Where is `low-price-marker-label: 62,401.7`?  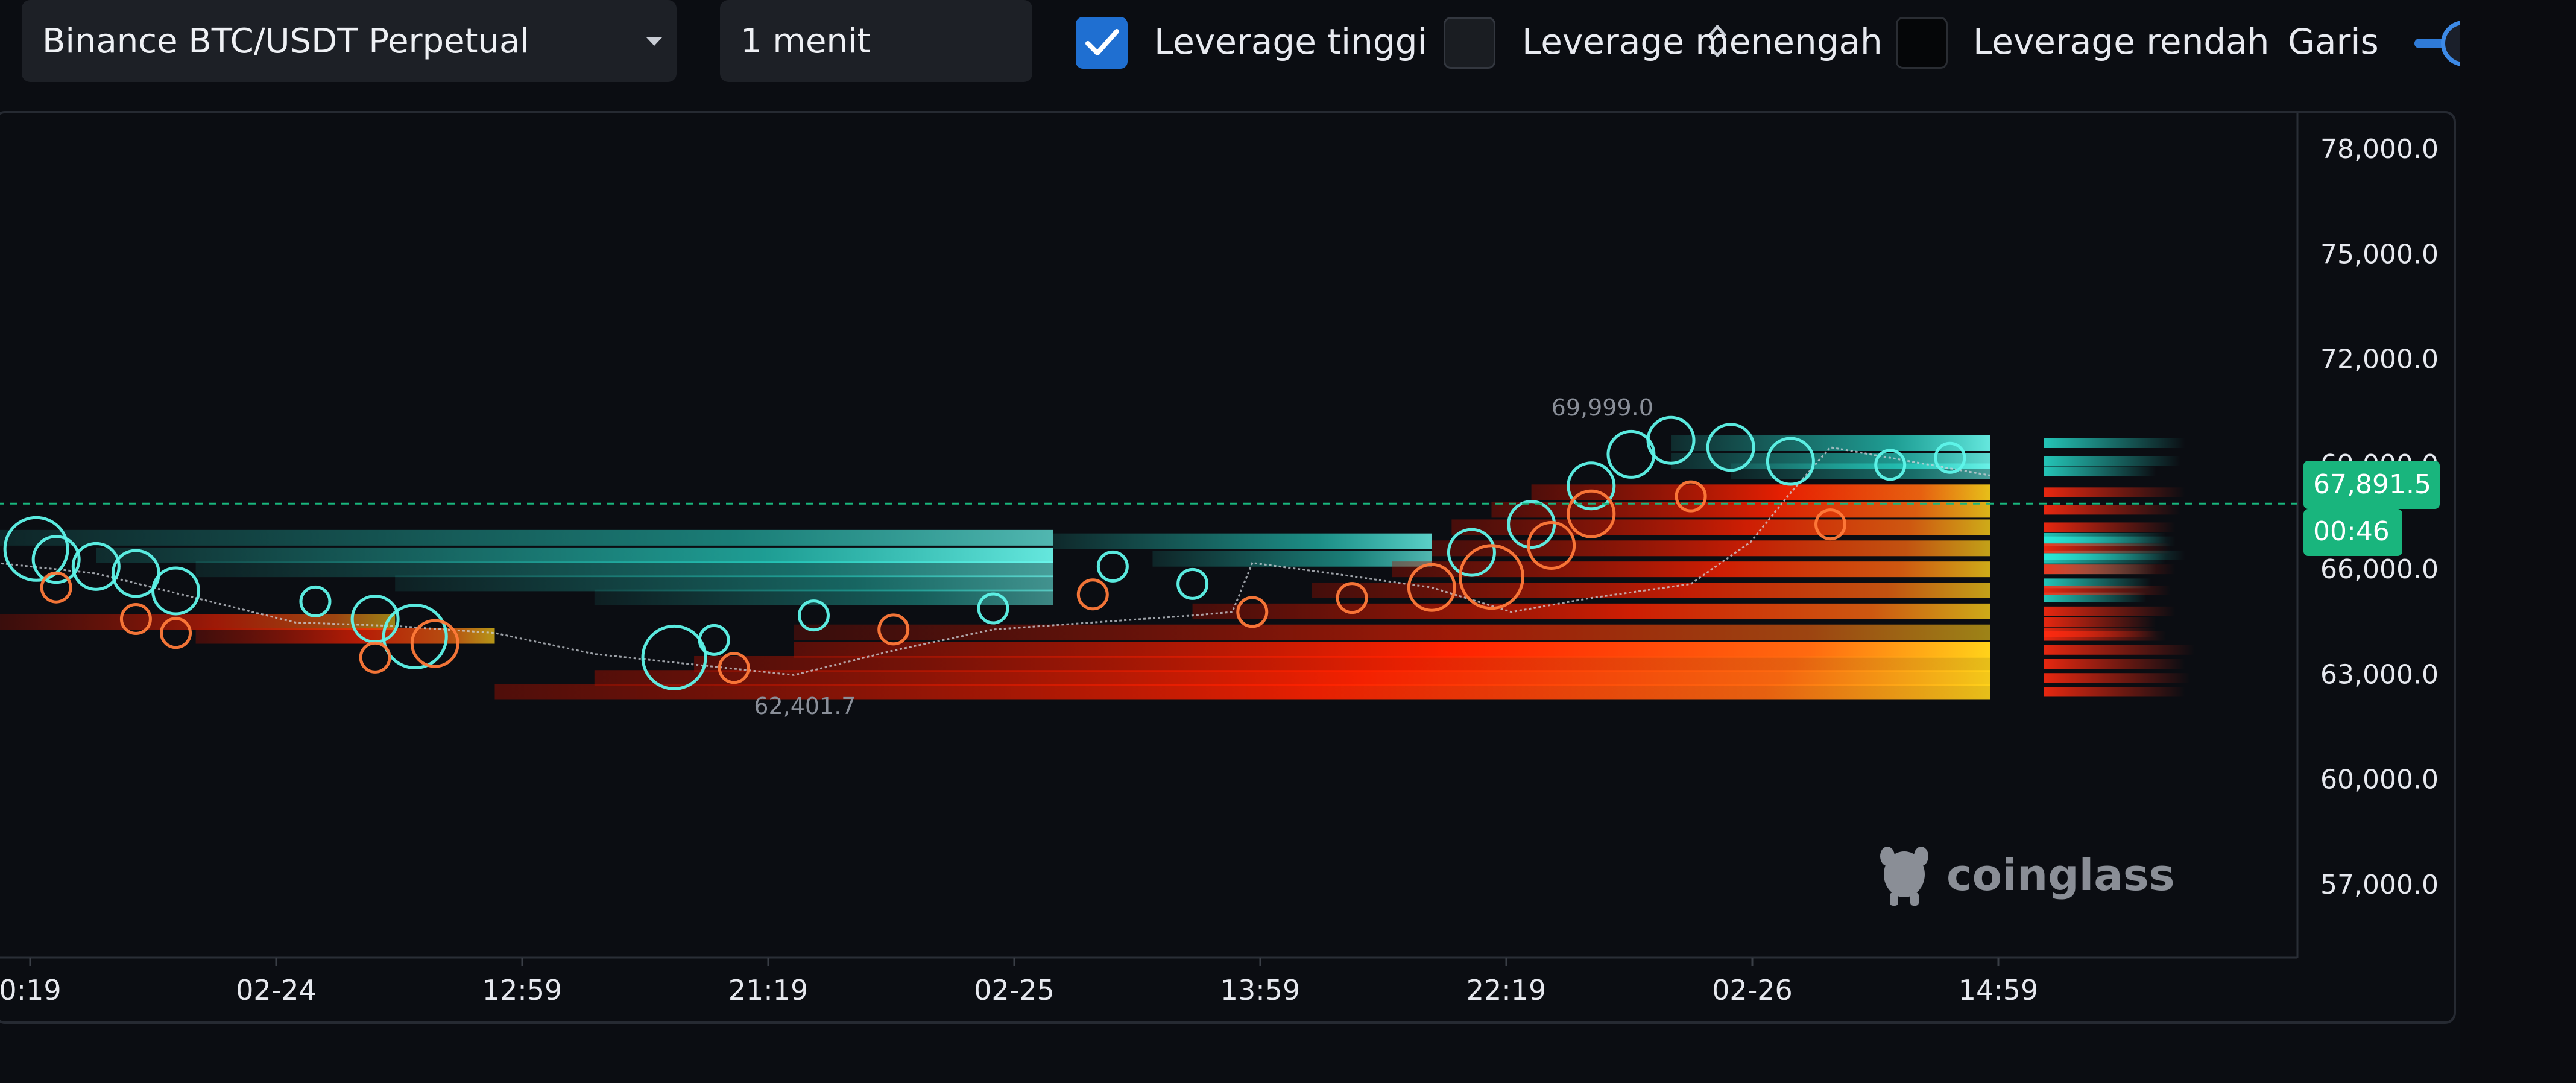 low-price-marker-label: 62,401.7 is located at coordinates (805, 706).